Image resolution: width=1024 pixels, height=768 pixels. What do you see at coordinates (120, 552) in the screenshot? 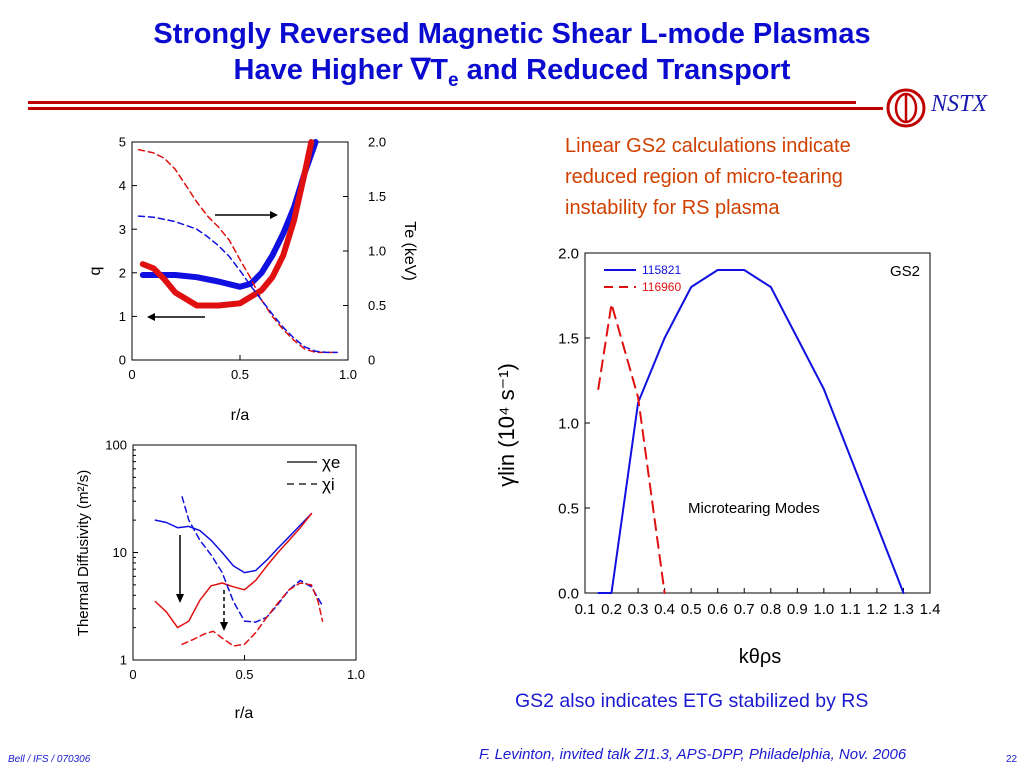
I see `y-tick-label: 10` at bounding box center [120, 552].